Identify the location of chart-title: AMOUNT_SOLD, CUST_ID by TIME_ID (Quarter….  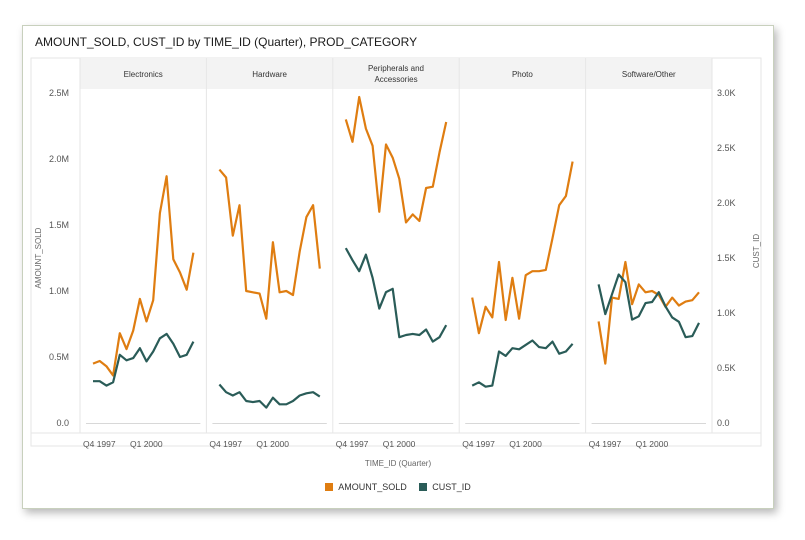
(226, 42).